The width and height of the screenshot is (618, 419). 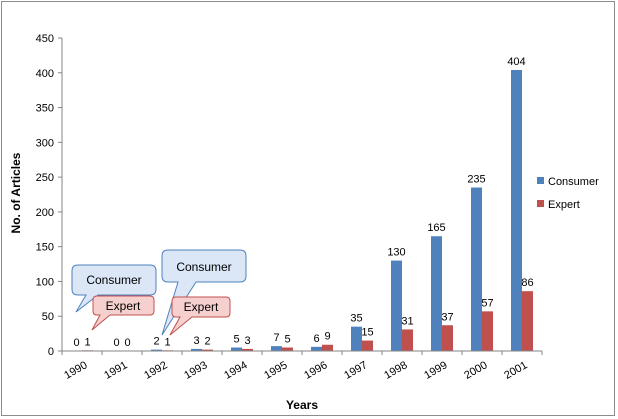 I want to click on y-tick-label: 400, so click(x=45, y=74).